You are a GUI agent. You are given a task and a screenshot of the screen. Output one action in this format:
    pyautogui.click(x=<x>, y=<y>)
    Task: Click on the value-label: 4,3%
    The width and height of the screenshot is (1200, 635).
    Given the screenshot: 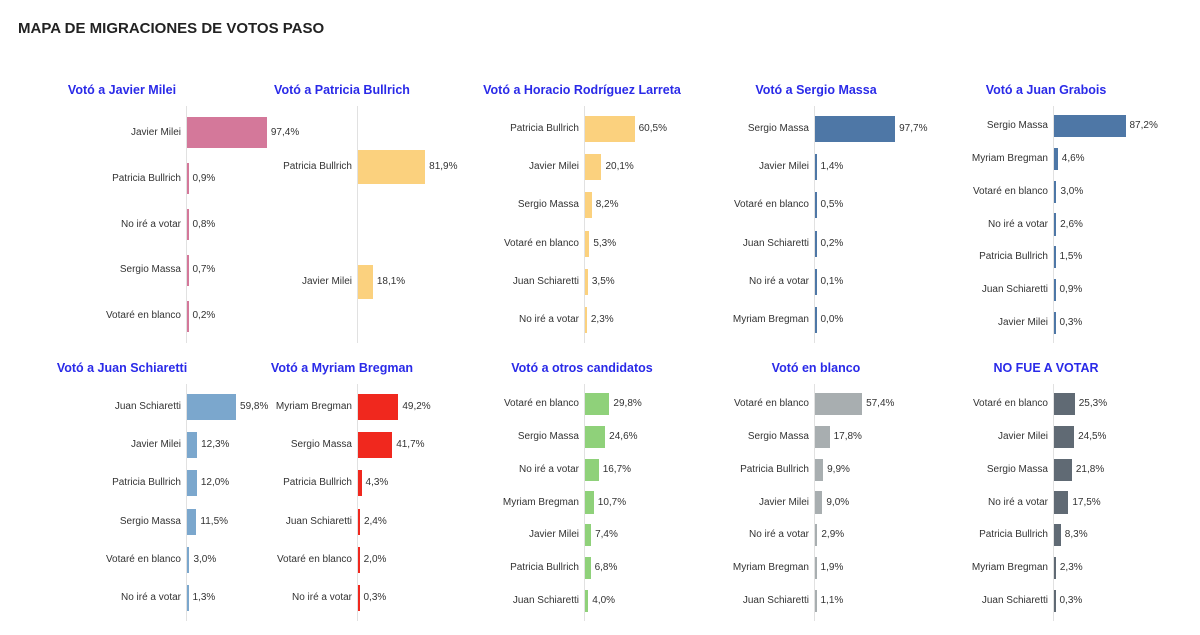 What is the action you would take?
    pyautogui.click(x=377, y=483)
    